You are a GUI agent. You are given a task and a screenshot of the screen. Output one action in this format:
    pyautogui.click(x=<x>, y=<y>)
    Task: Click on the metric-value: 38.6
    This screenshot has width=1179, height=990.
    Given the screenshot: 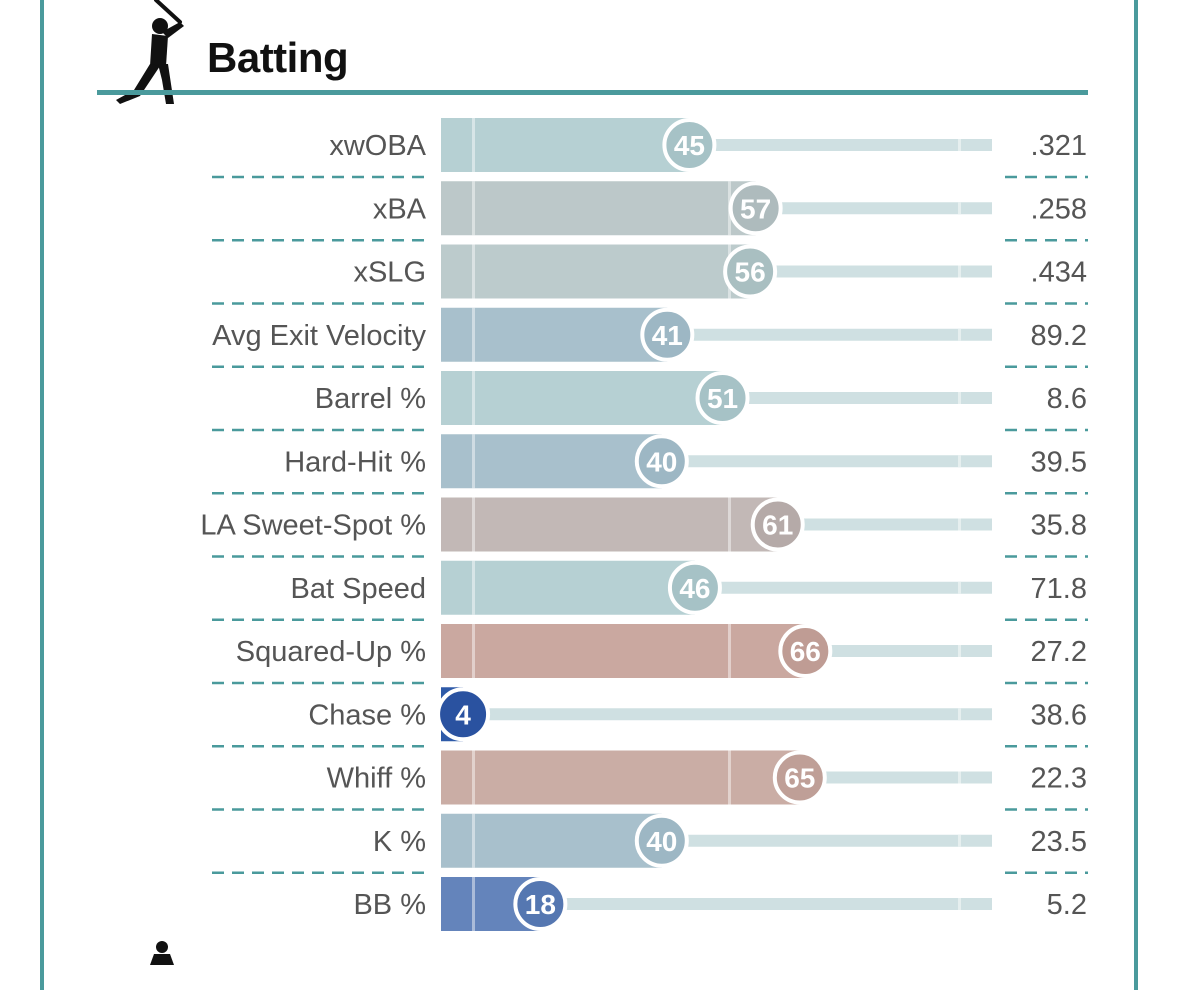 What is the action you would take?
    pyautogui.click(x=1059, y=715)
    